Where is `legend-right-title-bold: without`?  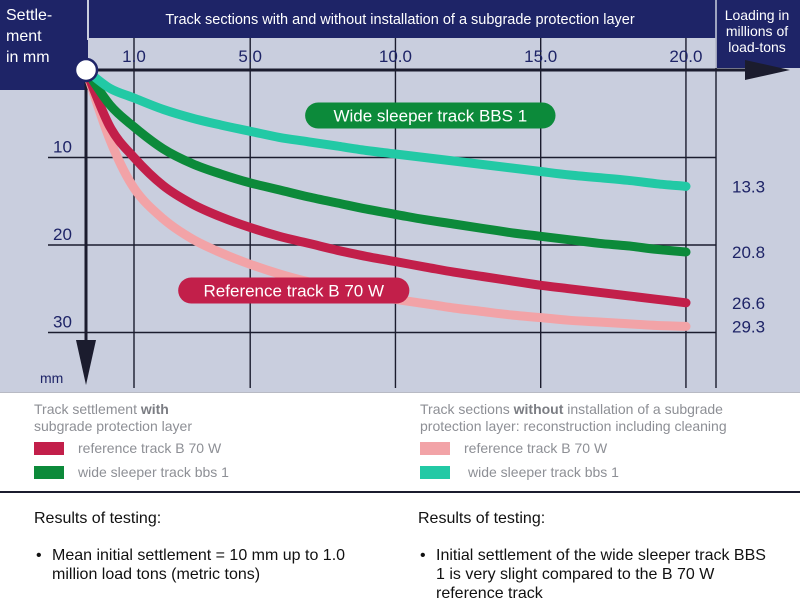 legend-right-title-bold: without is located at coordinates (538, 409).